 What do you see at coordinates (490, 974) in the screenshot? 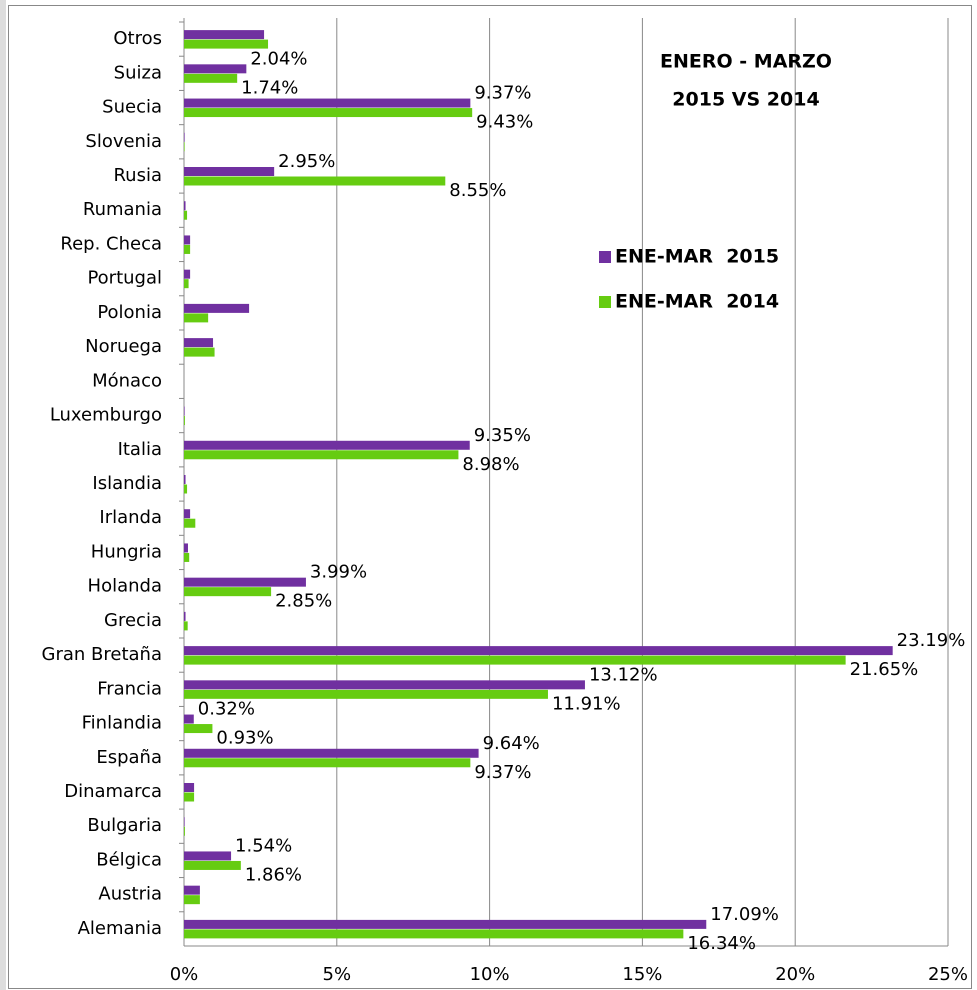
I see `x-tick-label: 10%` at bounding box center [490, 974].